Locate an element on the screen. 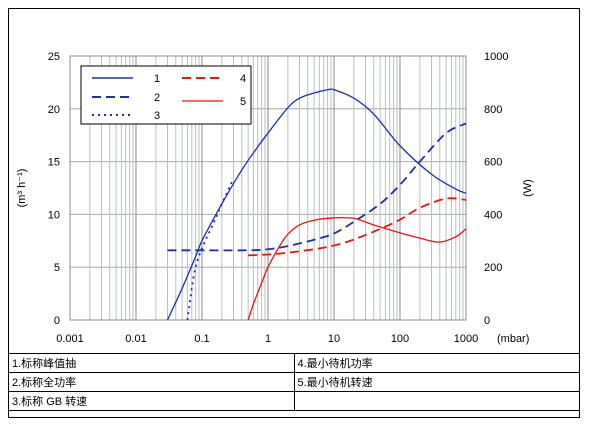  y-tick-label-left: 0 is located at coordinates (57, 321).